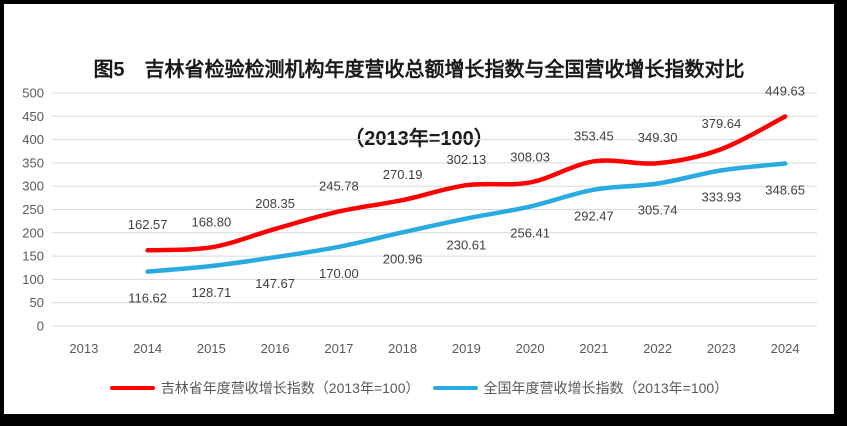  Describe the element at coordinates (33, 232) in the screenshot. I see `svg-text: 200` at that location.